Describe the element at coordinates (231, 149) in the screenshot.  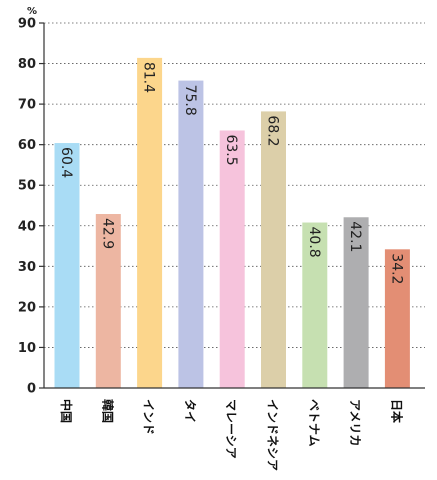
I see `bar-value-label: 63.5` at that location.